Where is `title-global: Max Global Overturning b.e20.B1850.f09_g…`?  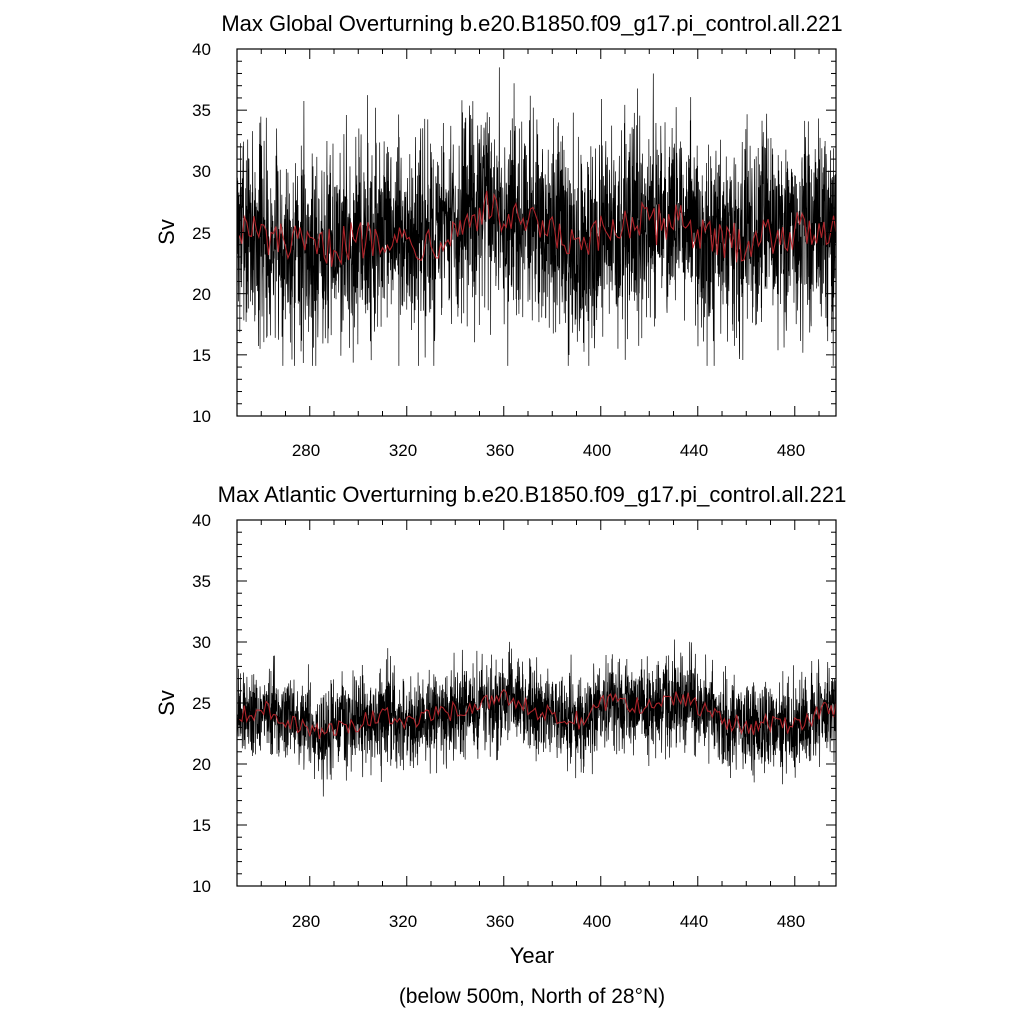 title-global: Max Global Overturning b.e20.B1850.f09_g… is located at coordinates (531, 23).